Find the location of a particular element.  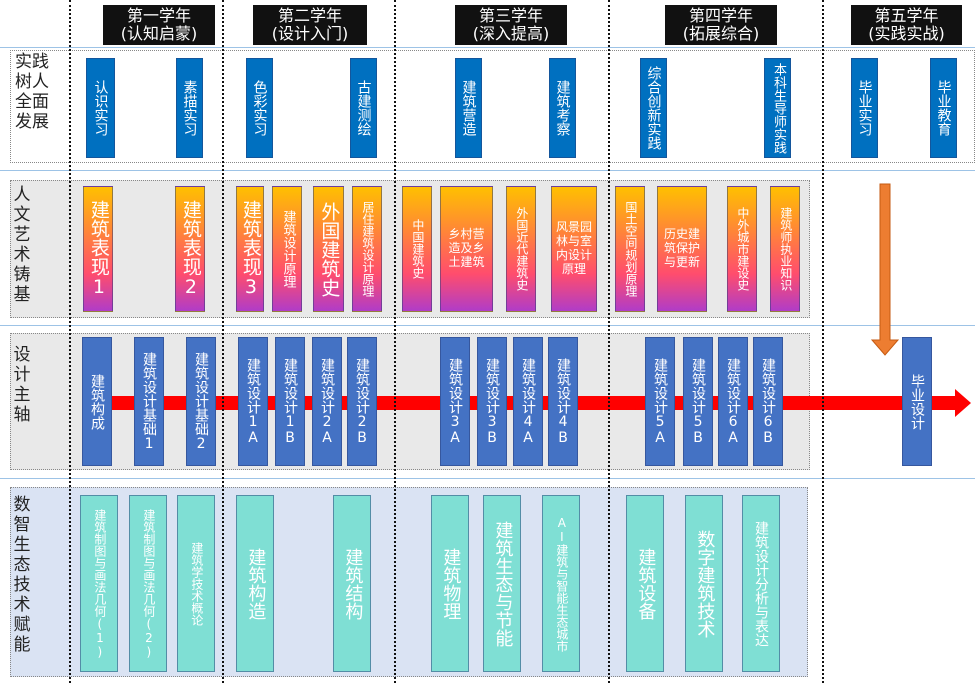

course-box: 居住建筑设计原理 is located at coordinates (367, 249).